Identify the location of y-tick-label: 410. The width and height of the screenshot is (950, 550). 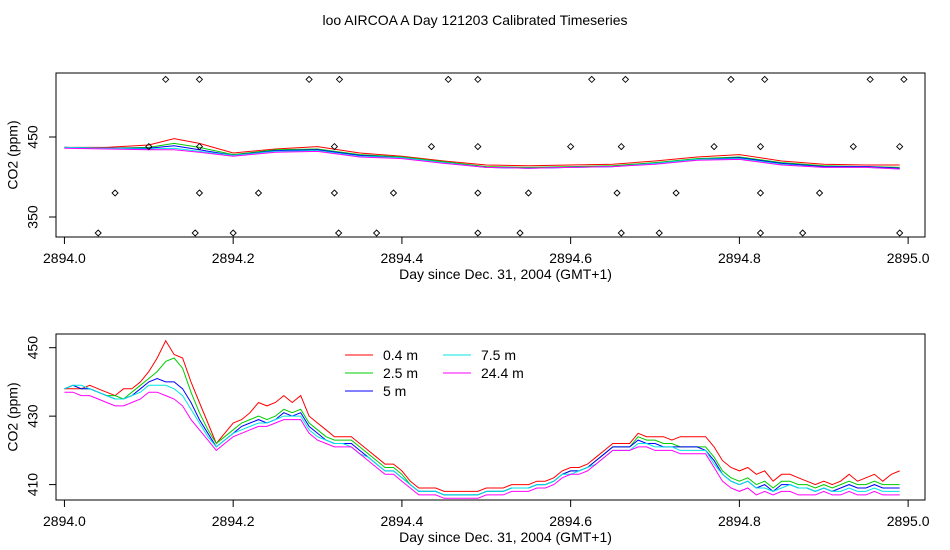
(33, 485).